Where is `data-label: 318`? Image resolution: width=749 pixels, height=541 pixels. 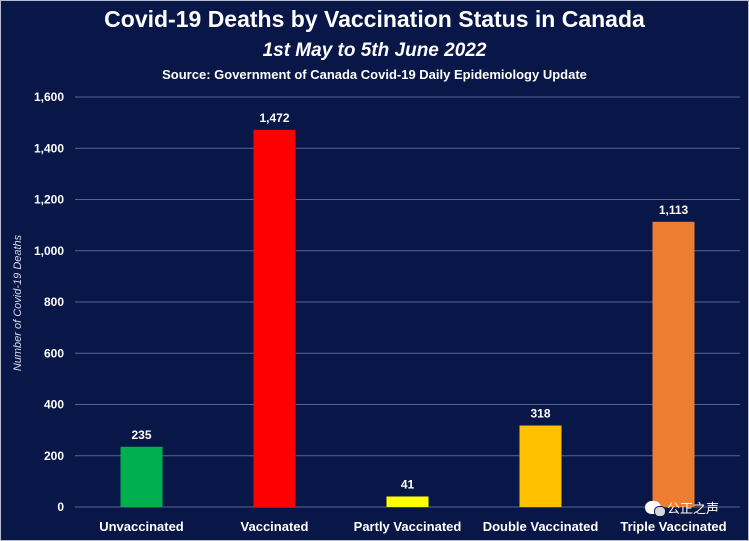
data-label: 318 is located at coordinates (540, 414).